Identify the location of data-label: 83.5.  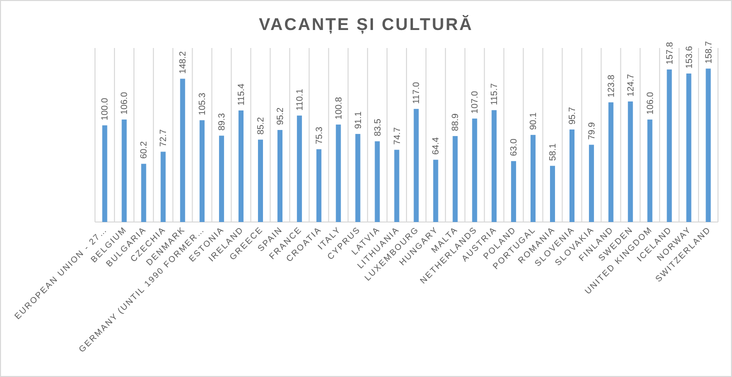
(377, 127).